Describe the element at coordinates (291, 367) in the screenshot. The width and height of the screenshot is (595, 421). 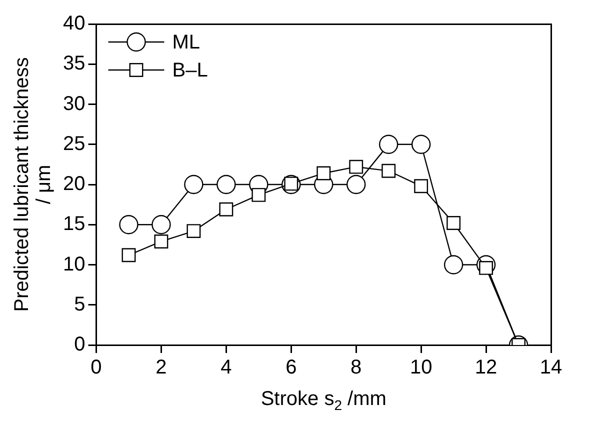
I see `x-tick-label: 6` at that location.